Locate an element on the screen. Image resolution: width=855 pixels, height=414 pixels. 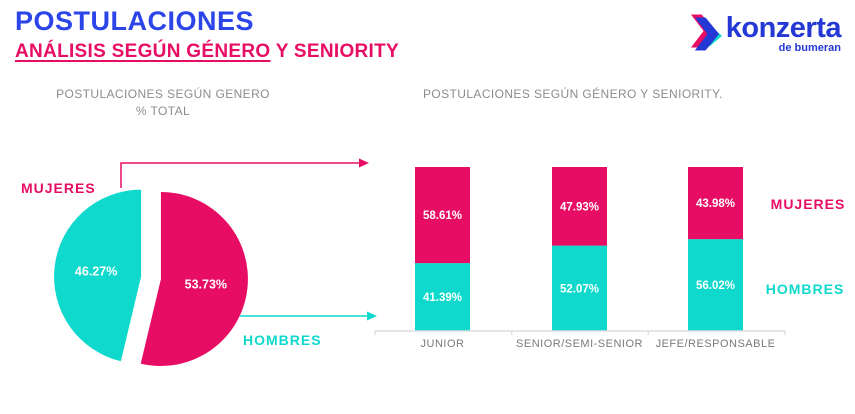
category-label-3: JEFE/RESPONSABLE is located at coordinates (716, 344).